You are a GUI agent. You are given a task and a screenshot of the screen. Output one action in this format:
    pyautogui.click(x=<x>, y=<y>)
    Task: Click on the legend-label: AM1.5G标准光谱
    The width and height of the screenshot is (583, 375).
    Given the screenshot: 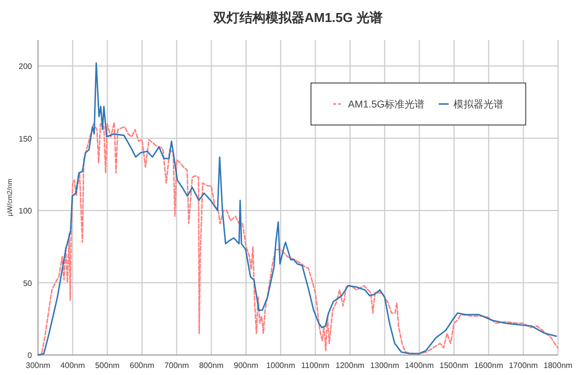 What is the action you would take?
    pyautogui.click(x=386, y=104)
    